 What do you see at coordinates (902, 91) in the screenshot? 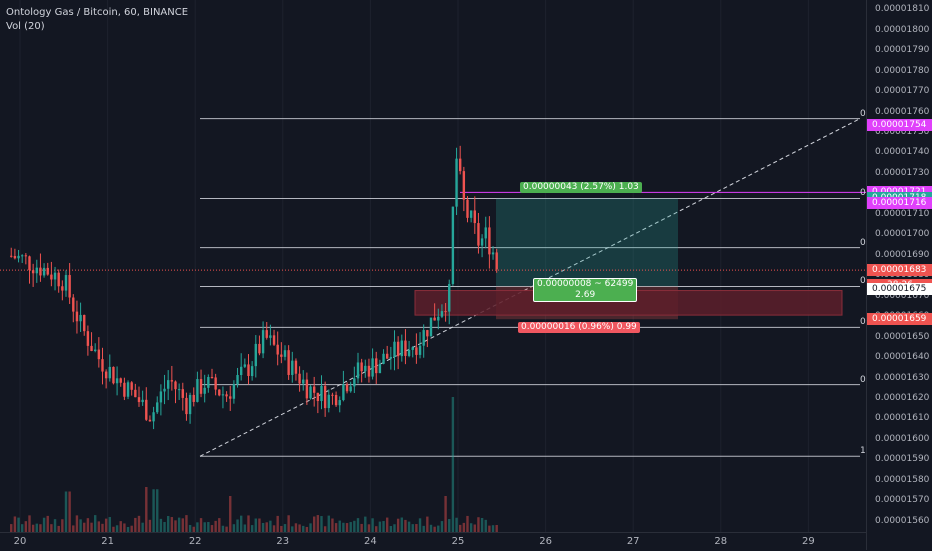
I see `price-tick-label: 0.00001770` at bounding box center [902, 91].